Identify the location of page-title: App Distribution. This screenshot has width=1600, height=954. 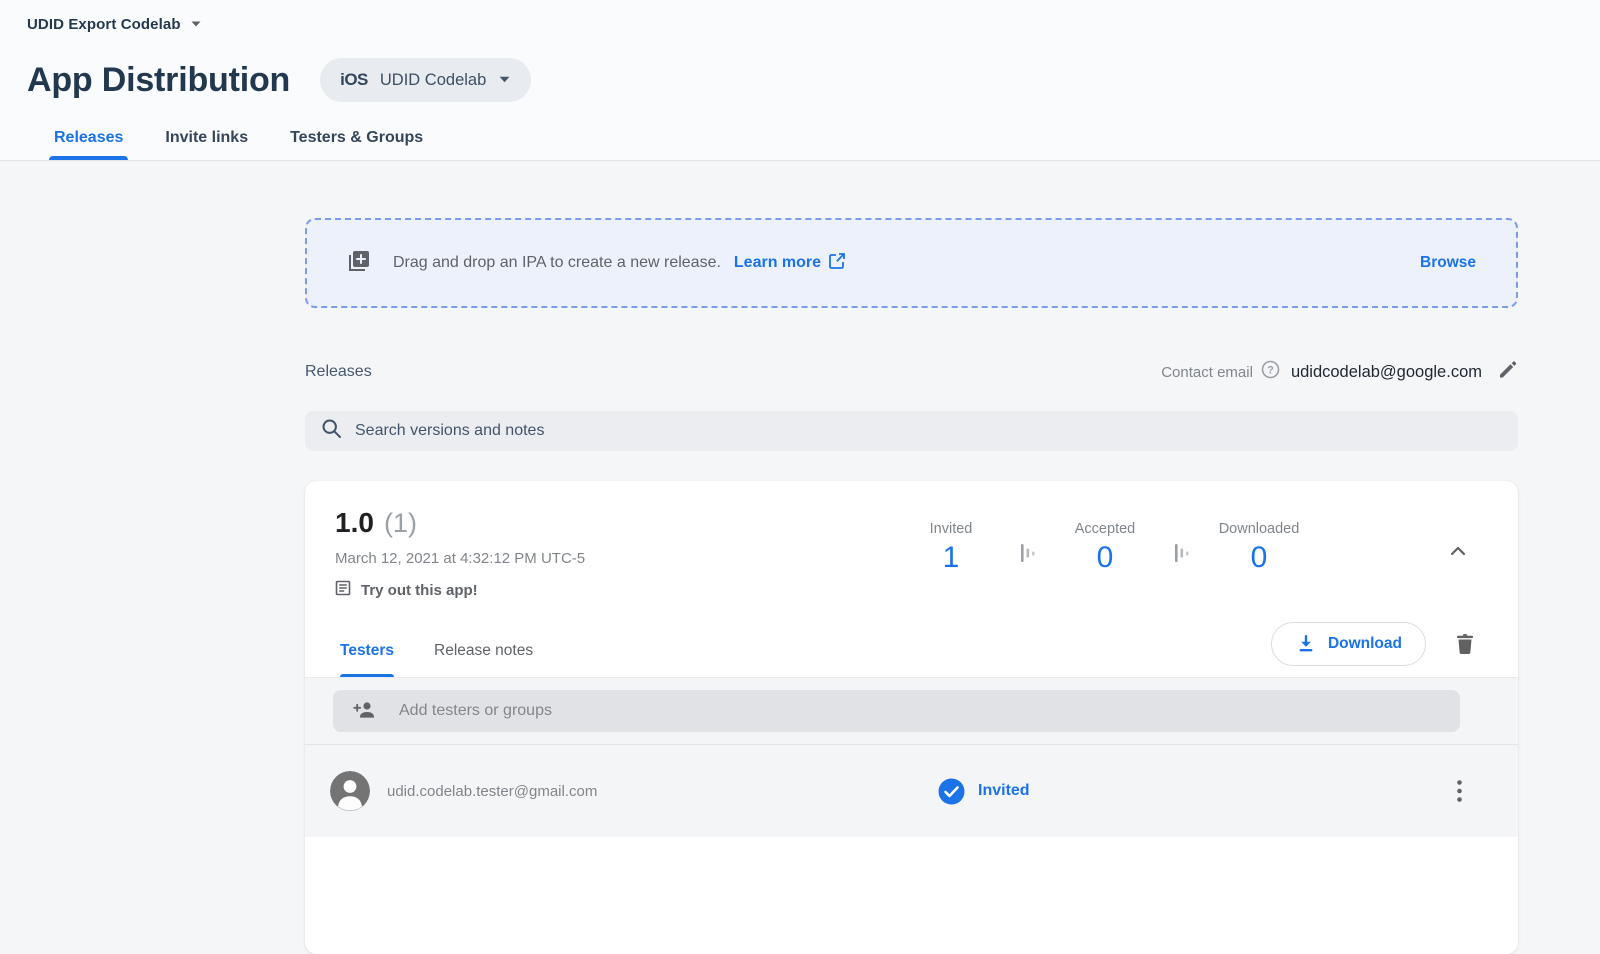
(159, 79).